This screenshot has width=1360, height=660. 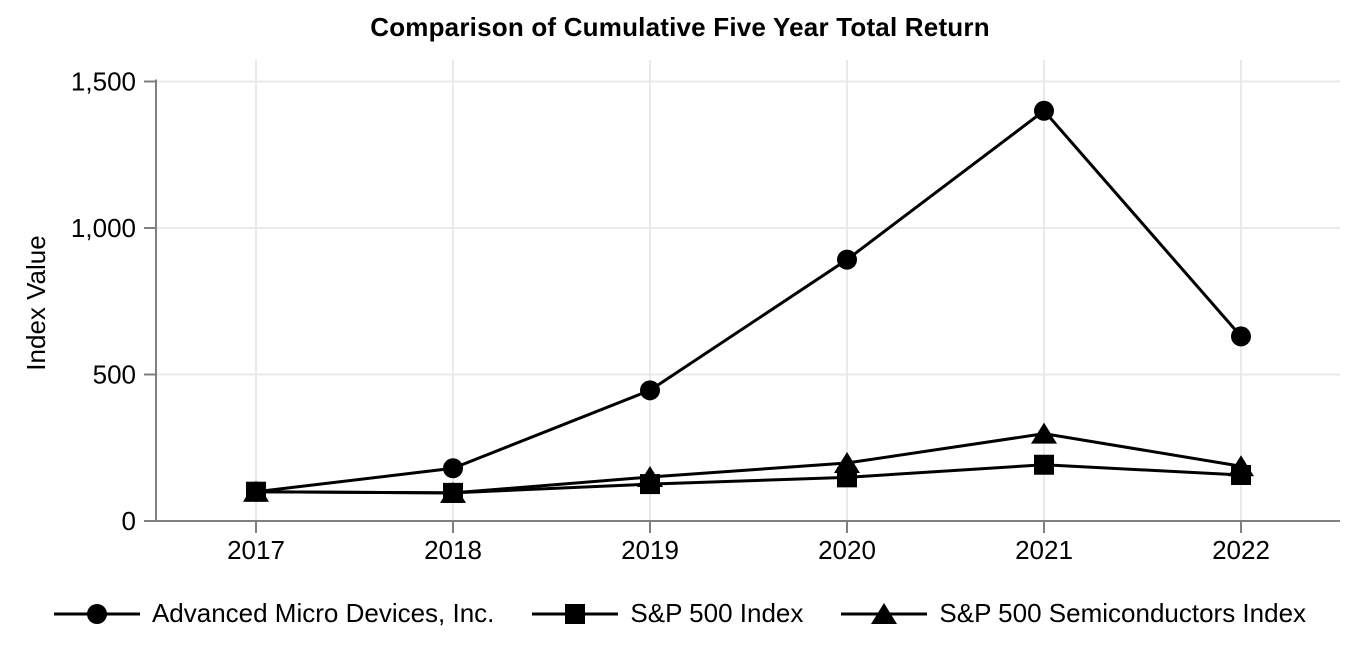 I want to click on legend-item-sp500: S&P 500 Index, so click(x=667, y=613).